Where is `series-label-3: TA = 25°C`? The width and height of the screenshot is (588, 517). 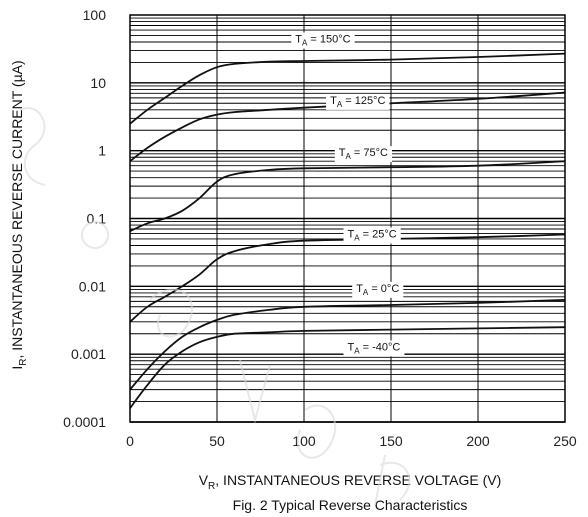
series-label-3: TA = 25°C is located at coordinates (372, 235).